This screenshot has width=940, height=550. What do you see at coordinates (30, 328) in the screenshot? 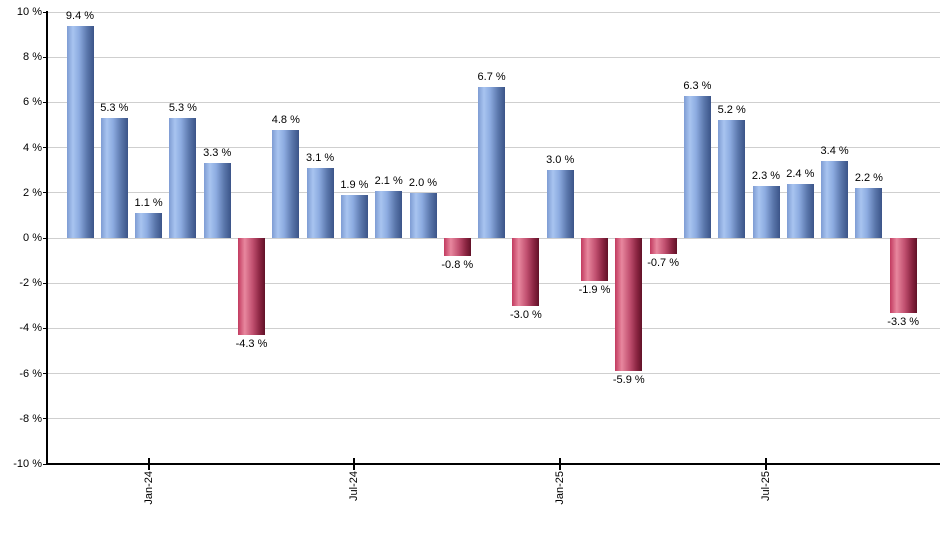
I see `y-axis-tick-label: -4 %` at bounding box center [30, 328].